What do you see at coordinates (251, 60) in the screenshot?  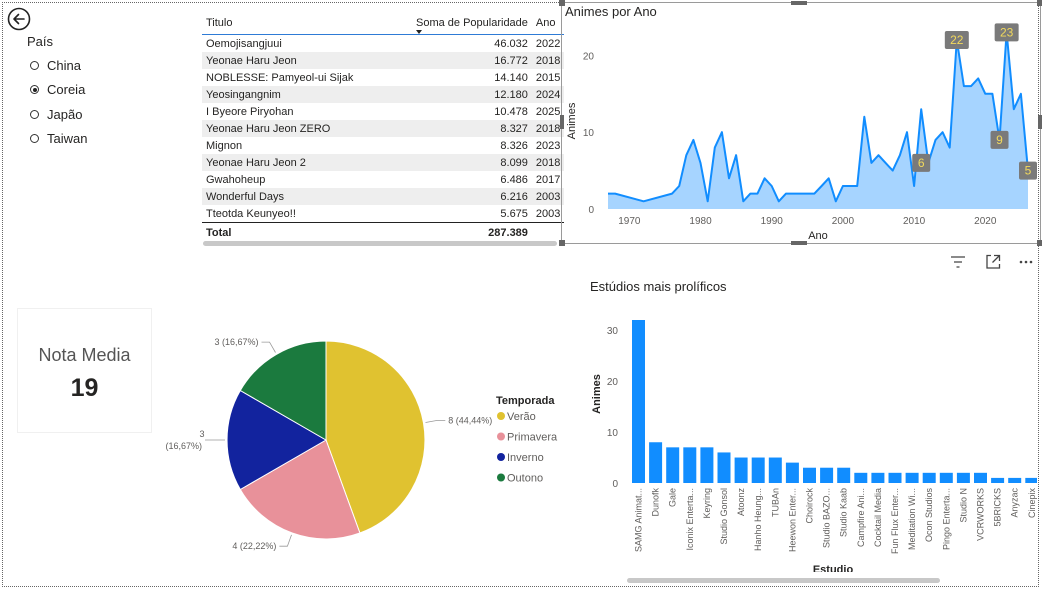 I see `cell-title: Yeonae Haru Jeon` at bounding box center [251, 60].